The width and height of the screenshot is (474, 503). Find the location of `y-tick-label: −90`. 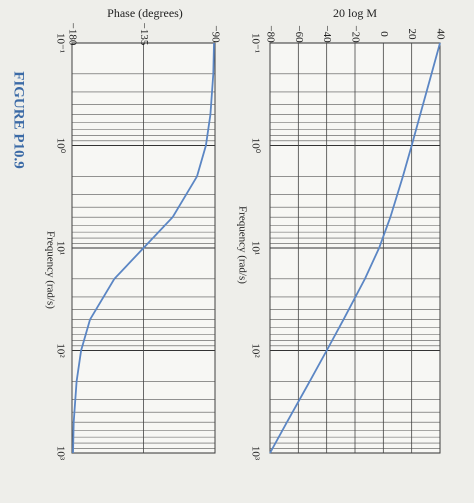

y-tick-label: −90 is located at coordinates (215, 34).